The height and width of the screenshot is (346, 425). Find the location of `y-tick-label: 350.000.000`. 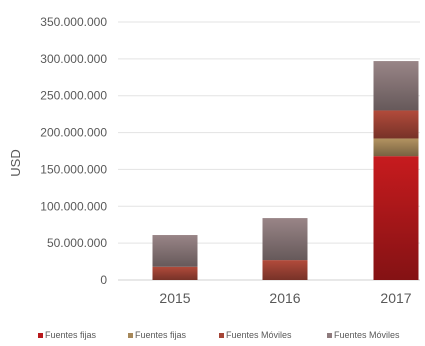

y-tick-label: 350.000.000 is located at coordinates (73, 22).